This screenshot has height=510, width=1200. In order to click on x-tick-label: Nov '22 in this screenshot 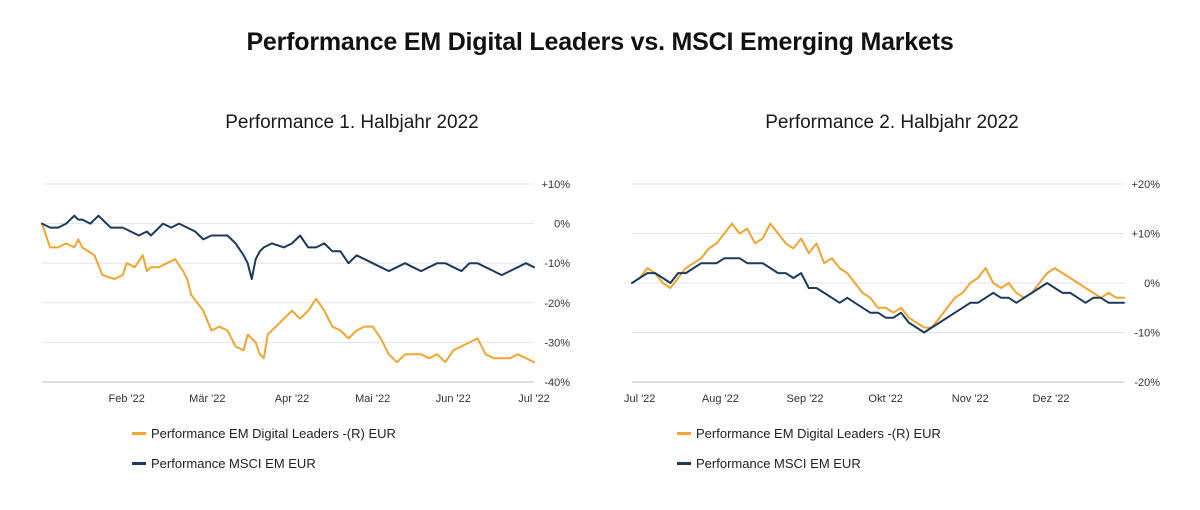, I will do `click(970, 399)`.